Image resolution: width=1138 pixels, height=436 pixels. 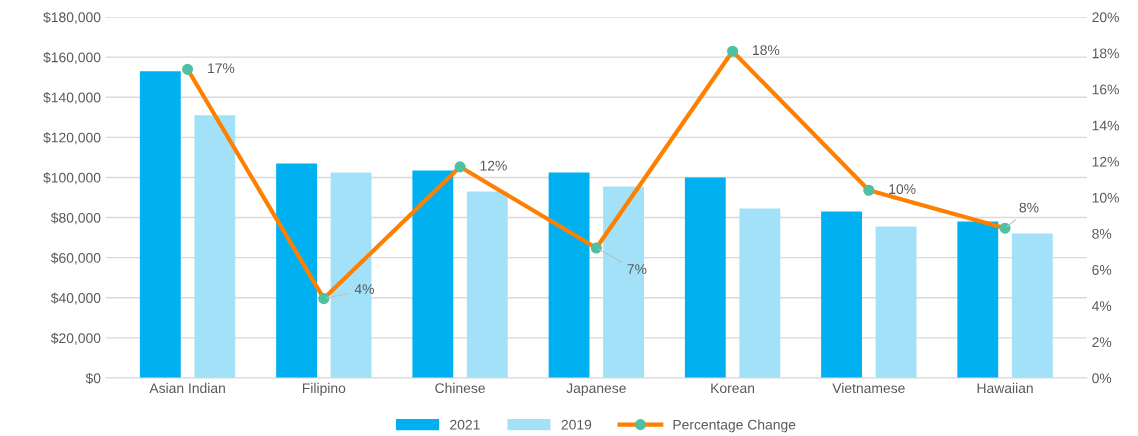 I want to click on y-tick-label: $60,000, so click(x=75, y=258).